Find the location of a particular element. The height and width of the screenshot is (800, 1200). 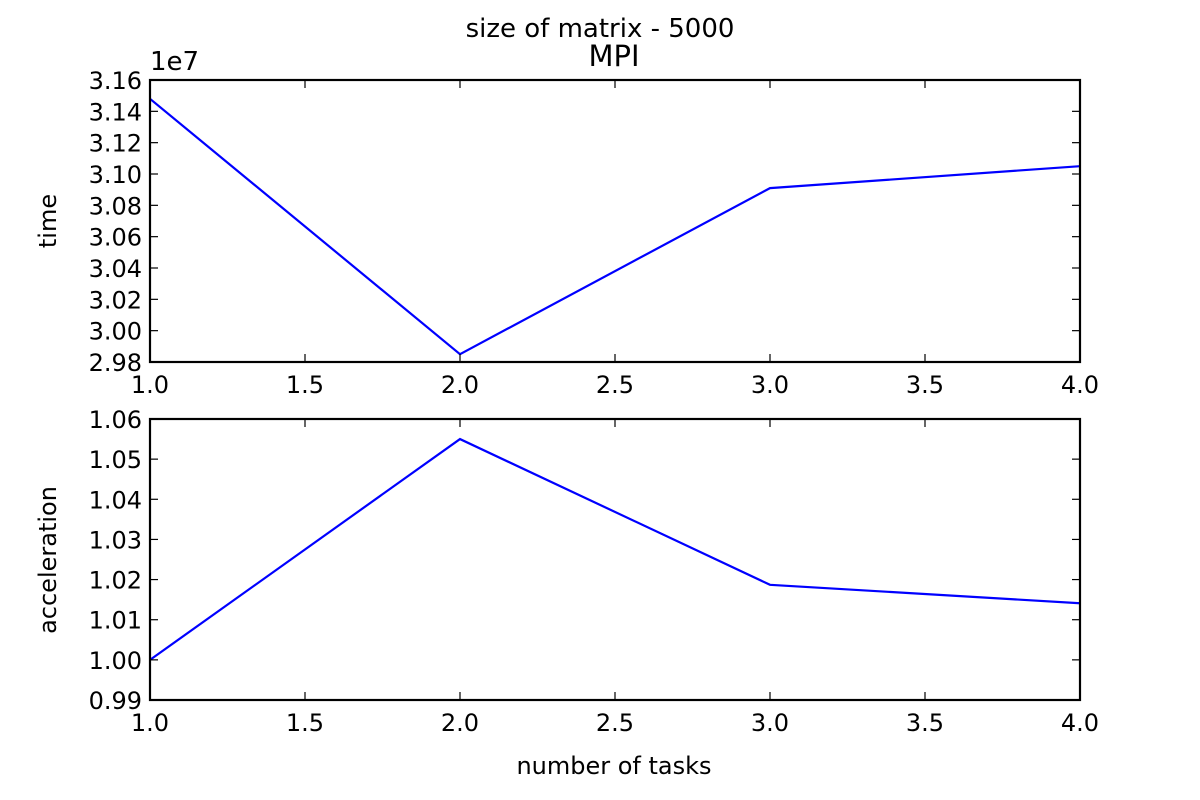

top-y-tick-label: 3.04 is located at coordinates (115, 269).